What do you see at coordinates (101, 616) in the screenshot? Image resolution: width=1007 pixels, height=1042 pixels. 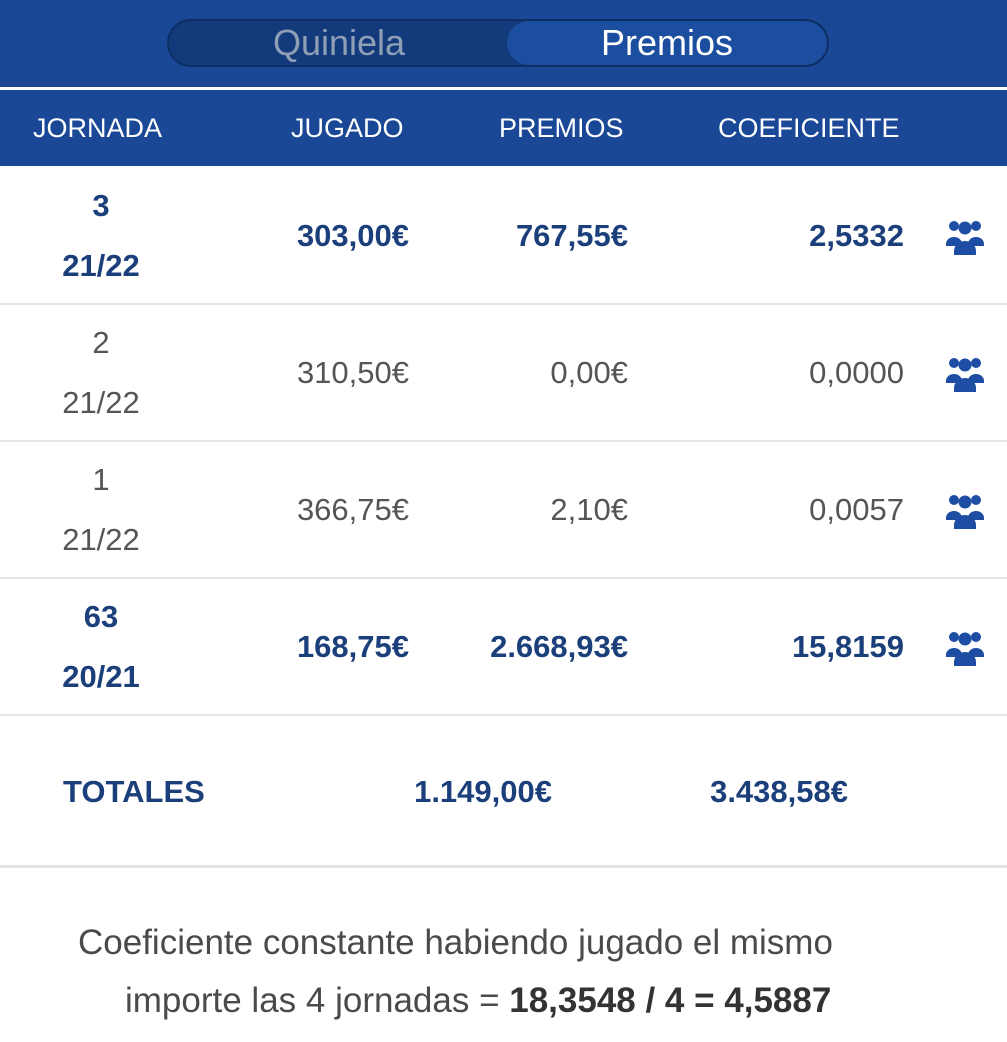 I see `jornada-number: 63` at bounding box center [101, 616].